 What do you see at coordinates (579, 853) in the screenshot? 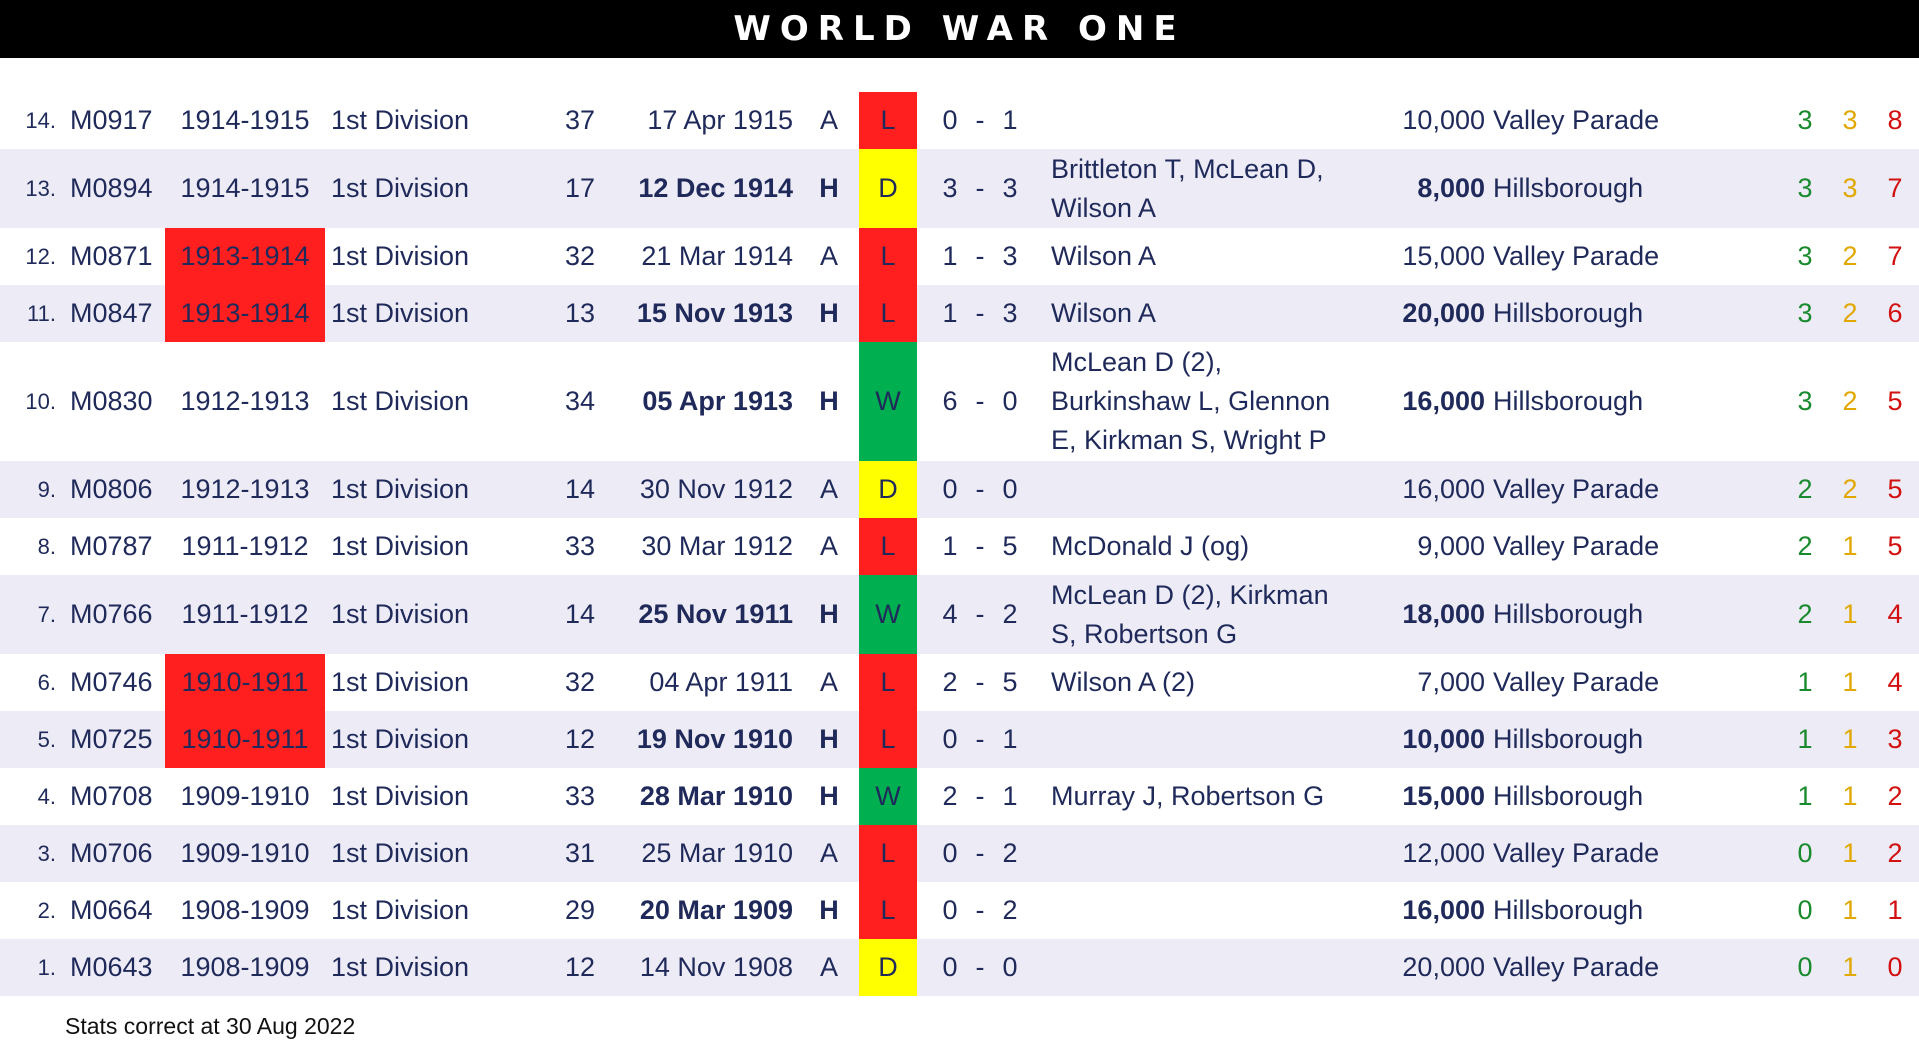
I see `league-position: 31` at bounding box center [579, 853].